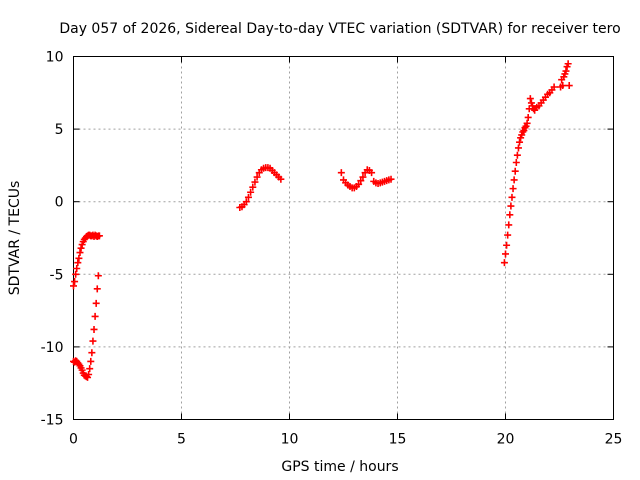  I want to click on x-tick-label: 20, so click(506, 440).